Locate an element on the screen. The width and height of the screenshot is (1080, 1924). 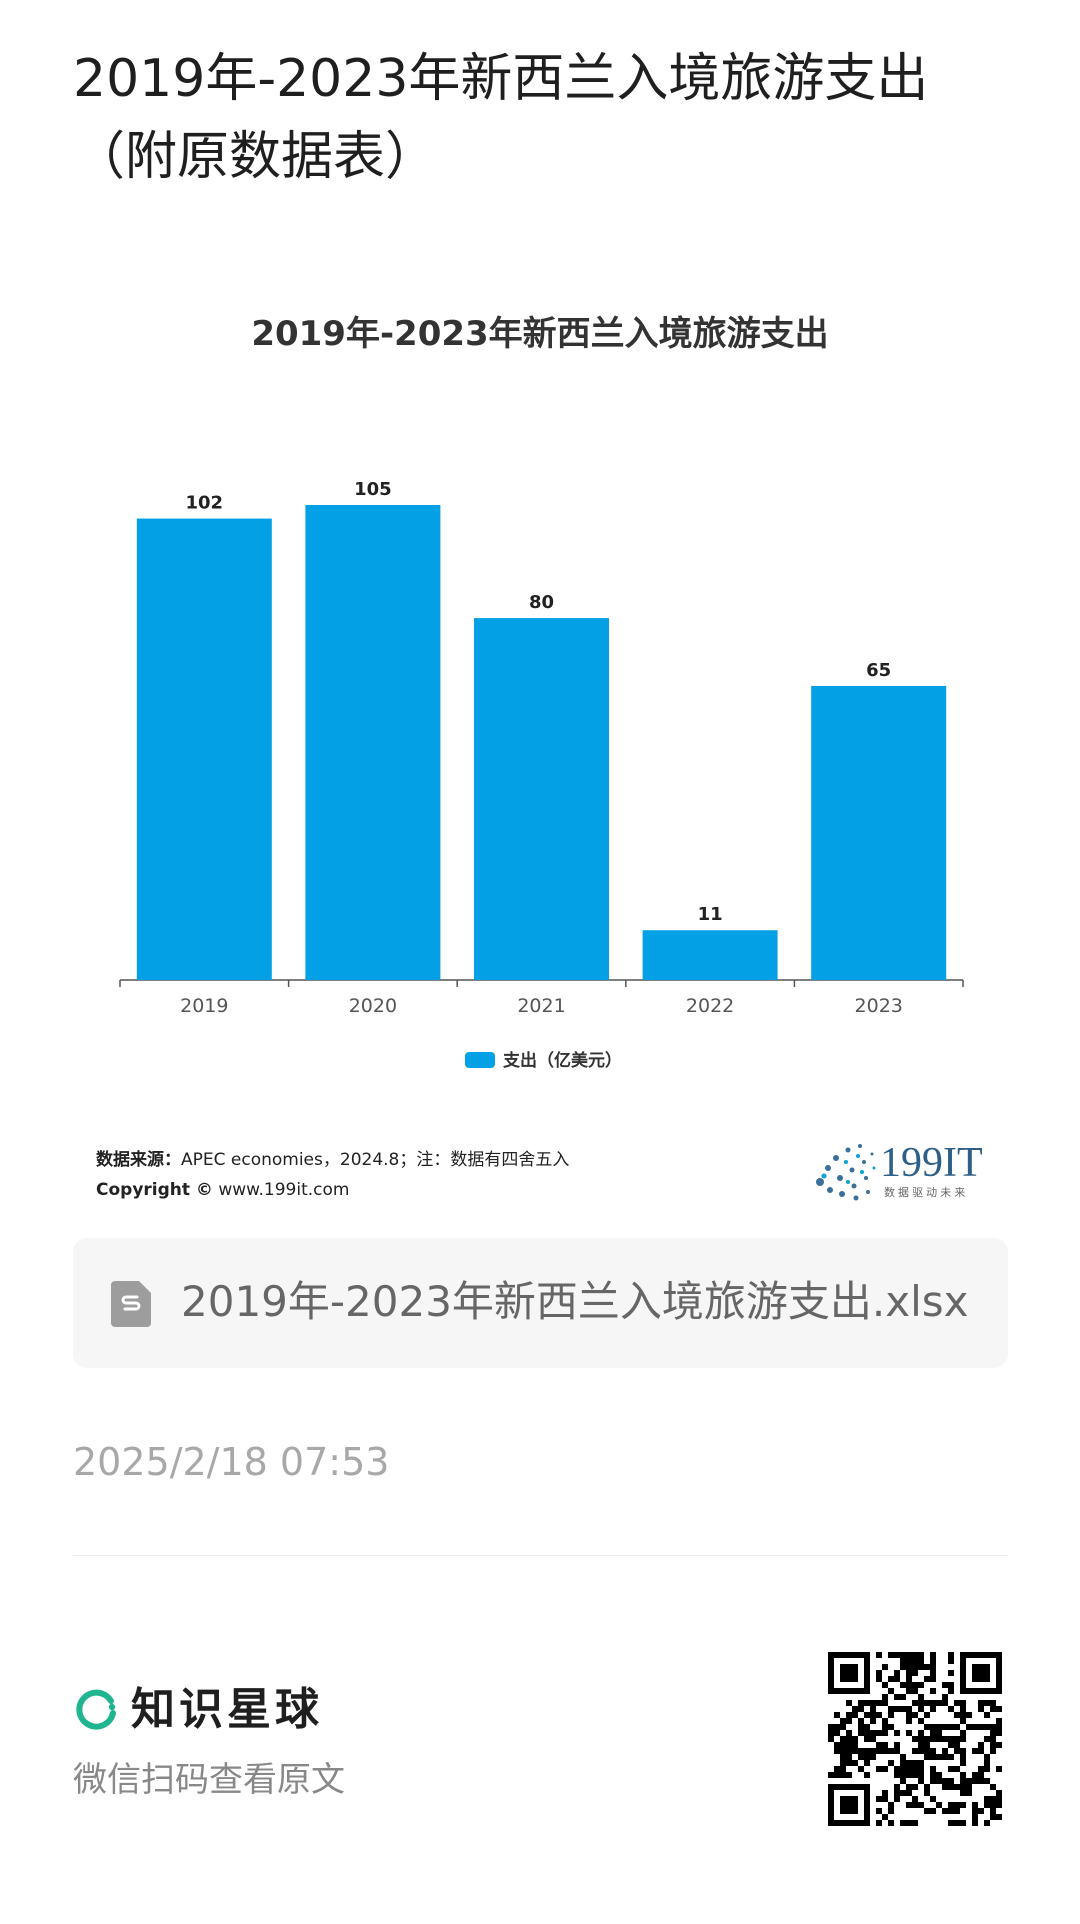
data-label-2021: 80 is located at coordinates (541, 602).